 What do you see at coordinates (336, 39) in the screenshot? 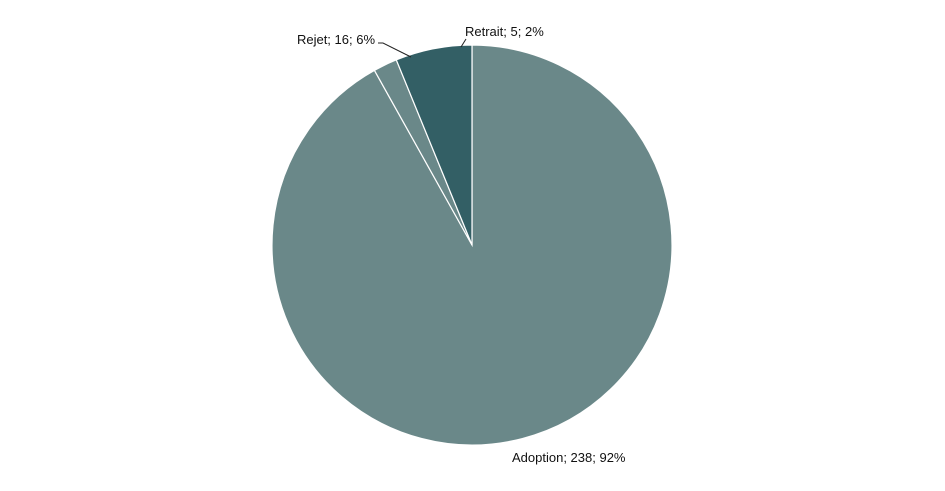
I see `pie-label-rejet: Rejet; 16; 6%` at bounding box center [336, 39].